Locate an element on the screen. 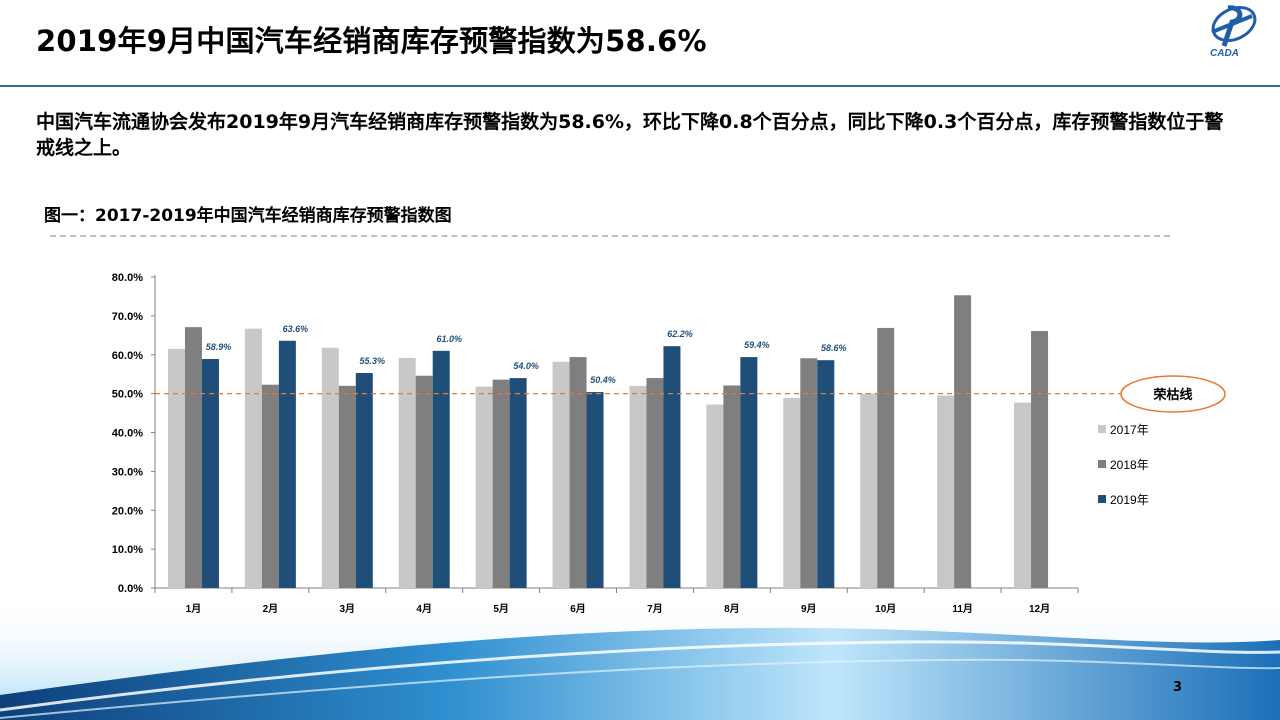 This screenshot has height=720, width=1280. reference-line-callout is located at coordinates (1173, 394).